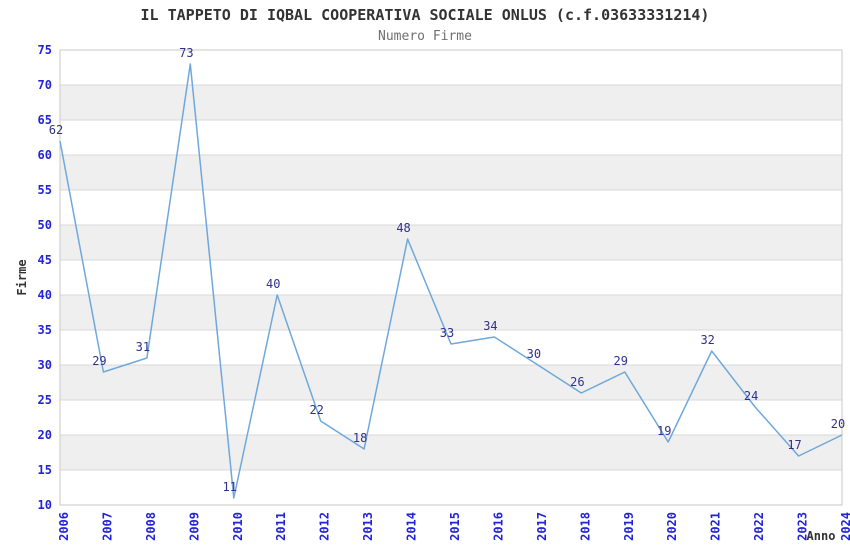  Describe the element at coordinates (107, 526) in the screenshot. I see `x-tick-label: 2007` at that location.